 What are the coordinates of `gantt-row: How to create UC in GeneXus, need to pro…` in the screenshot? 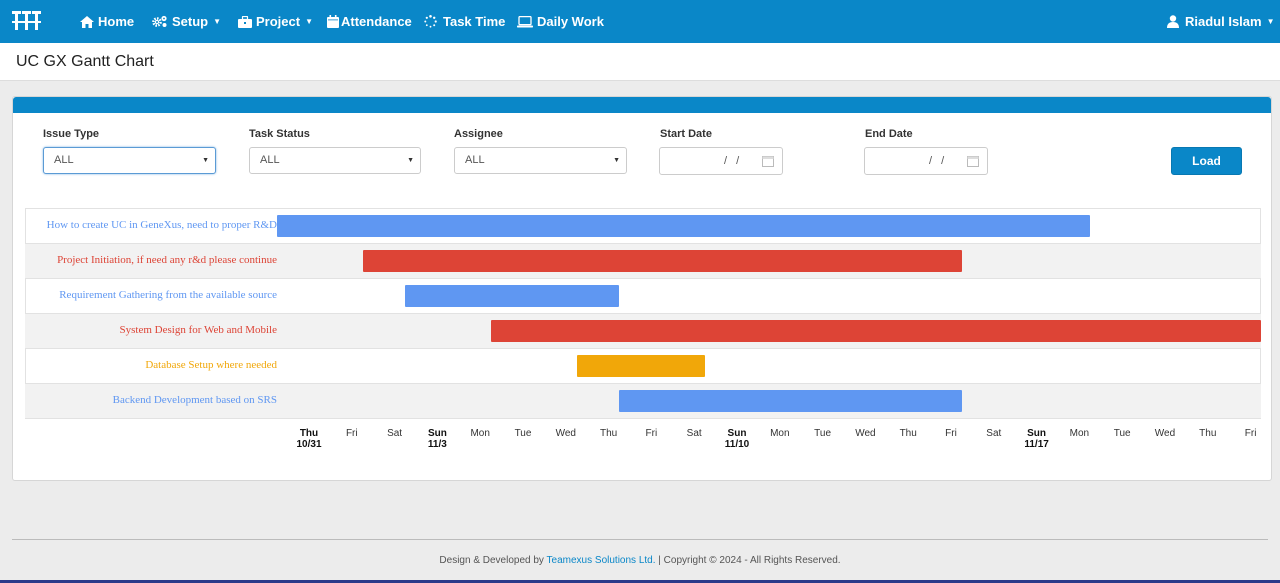 It's located at (643, 225).